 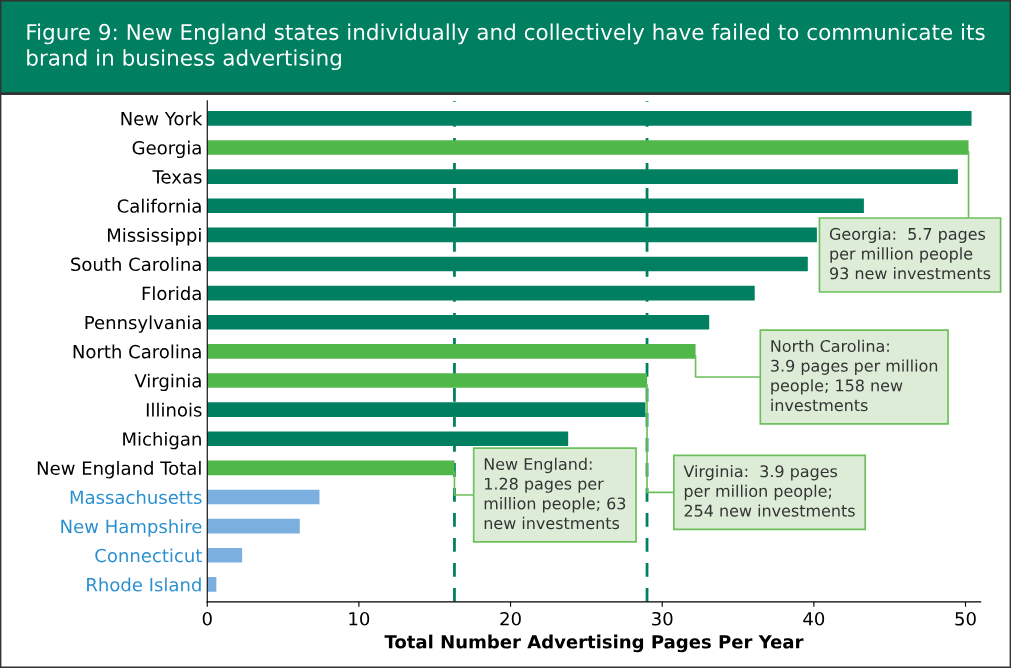 I want to click on x-tick-label: 10, so click(x=359, y=618).